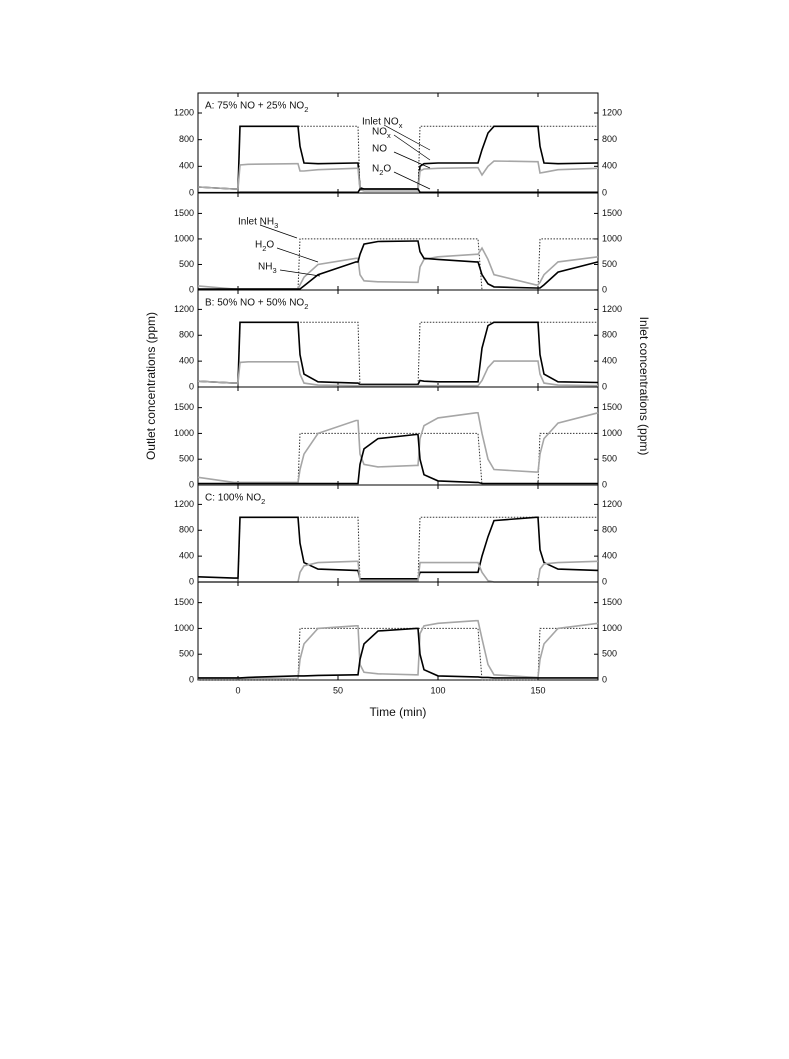 The height and width of the screenshot is (1059, 789). I want to click on series-label: NH3, so click(267, 269).